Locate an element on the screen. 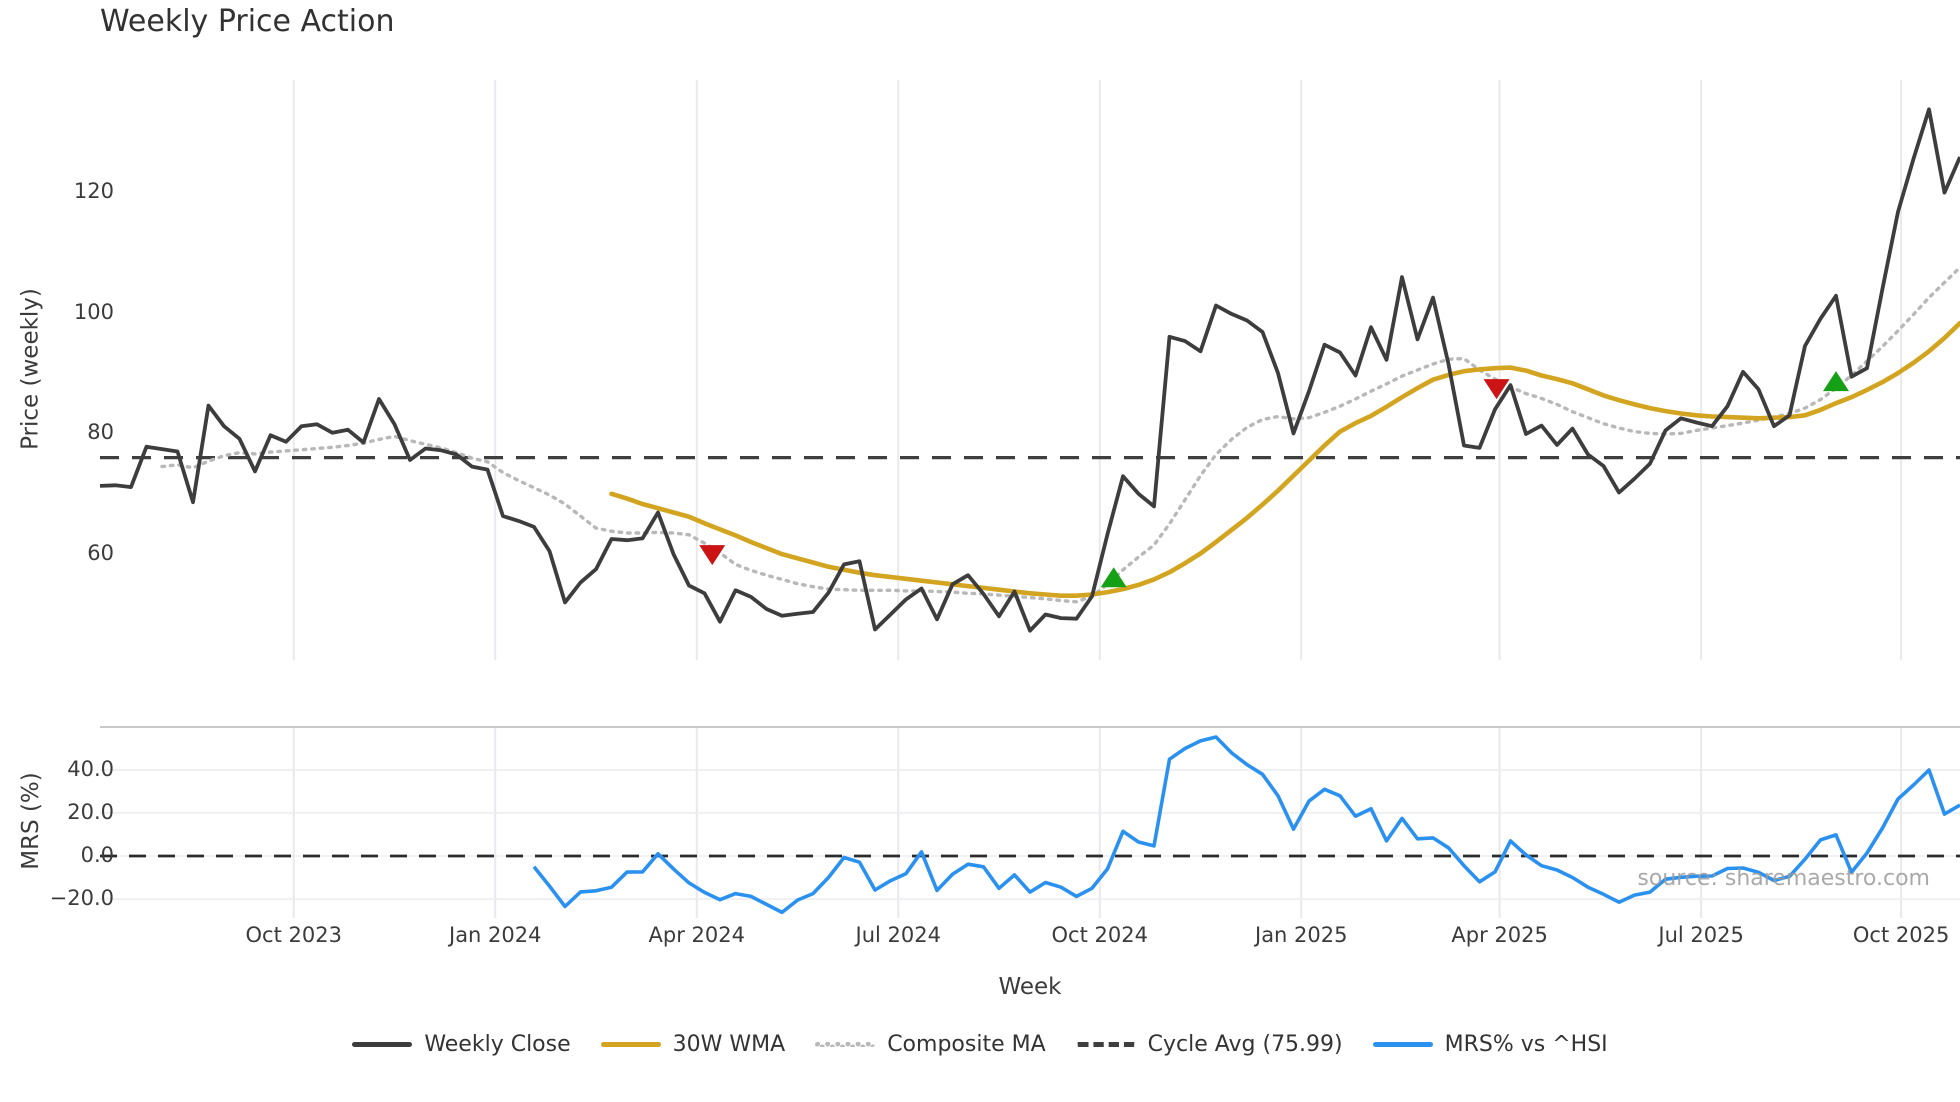 The image size is (1960, 1102). chart-title: Weekly Price Action is located at coordinates (247, 21).